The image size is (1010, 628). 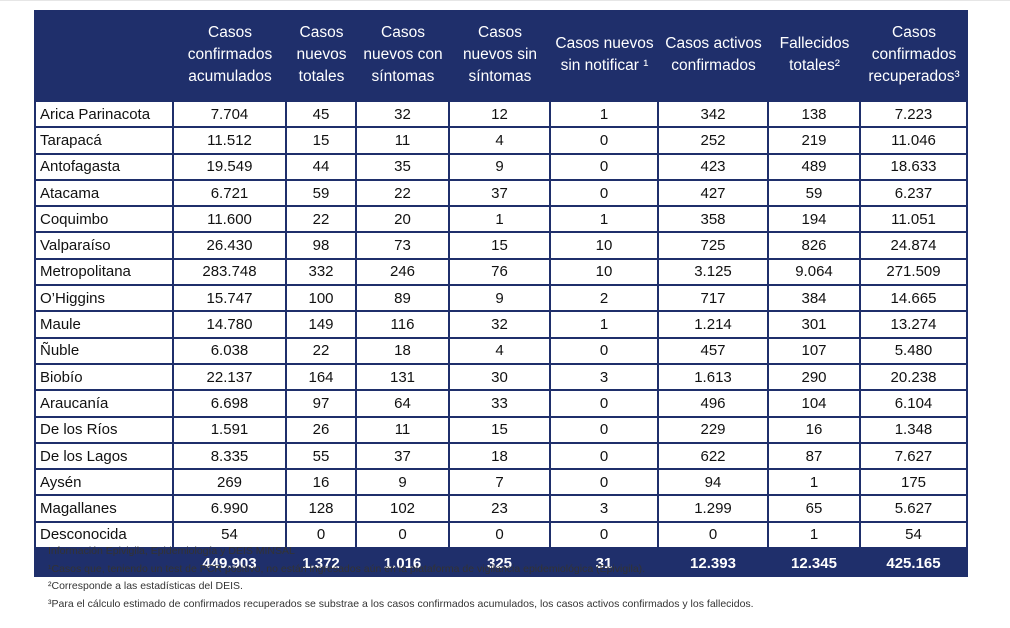 What do you see at coordinates (914, 536) in the screenshot?
I see `value-cell: 54` at bounding box center [914, 536].